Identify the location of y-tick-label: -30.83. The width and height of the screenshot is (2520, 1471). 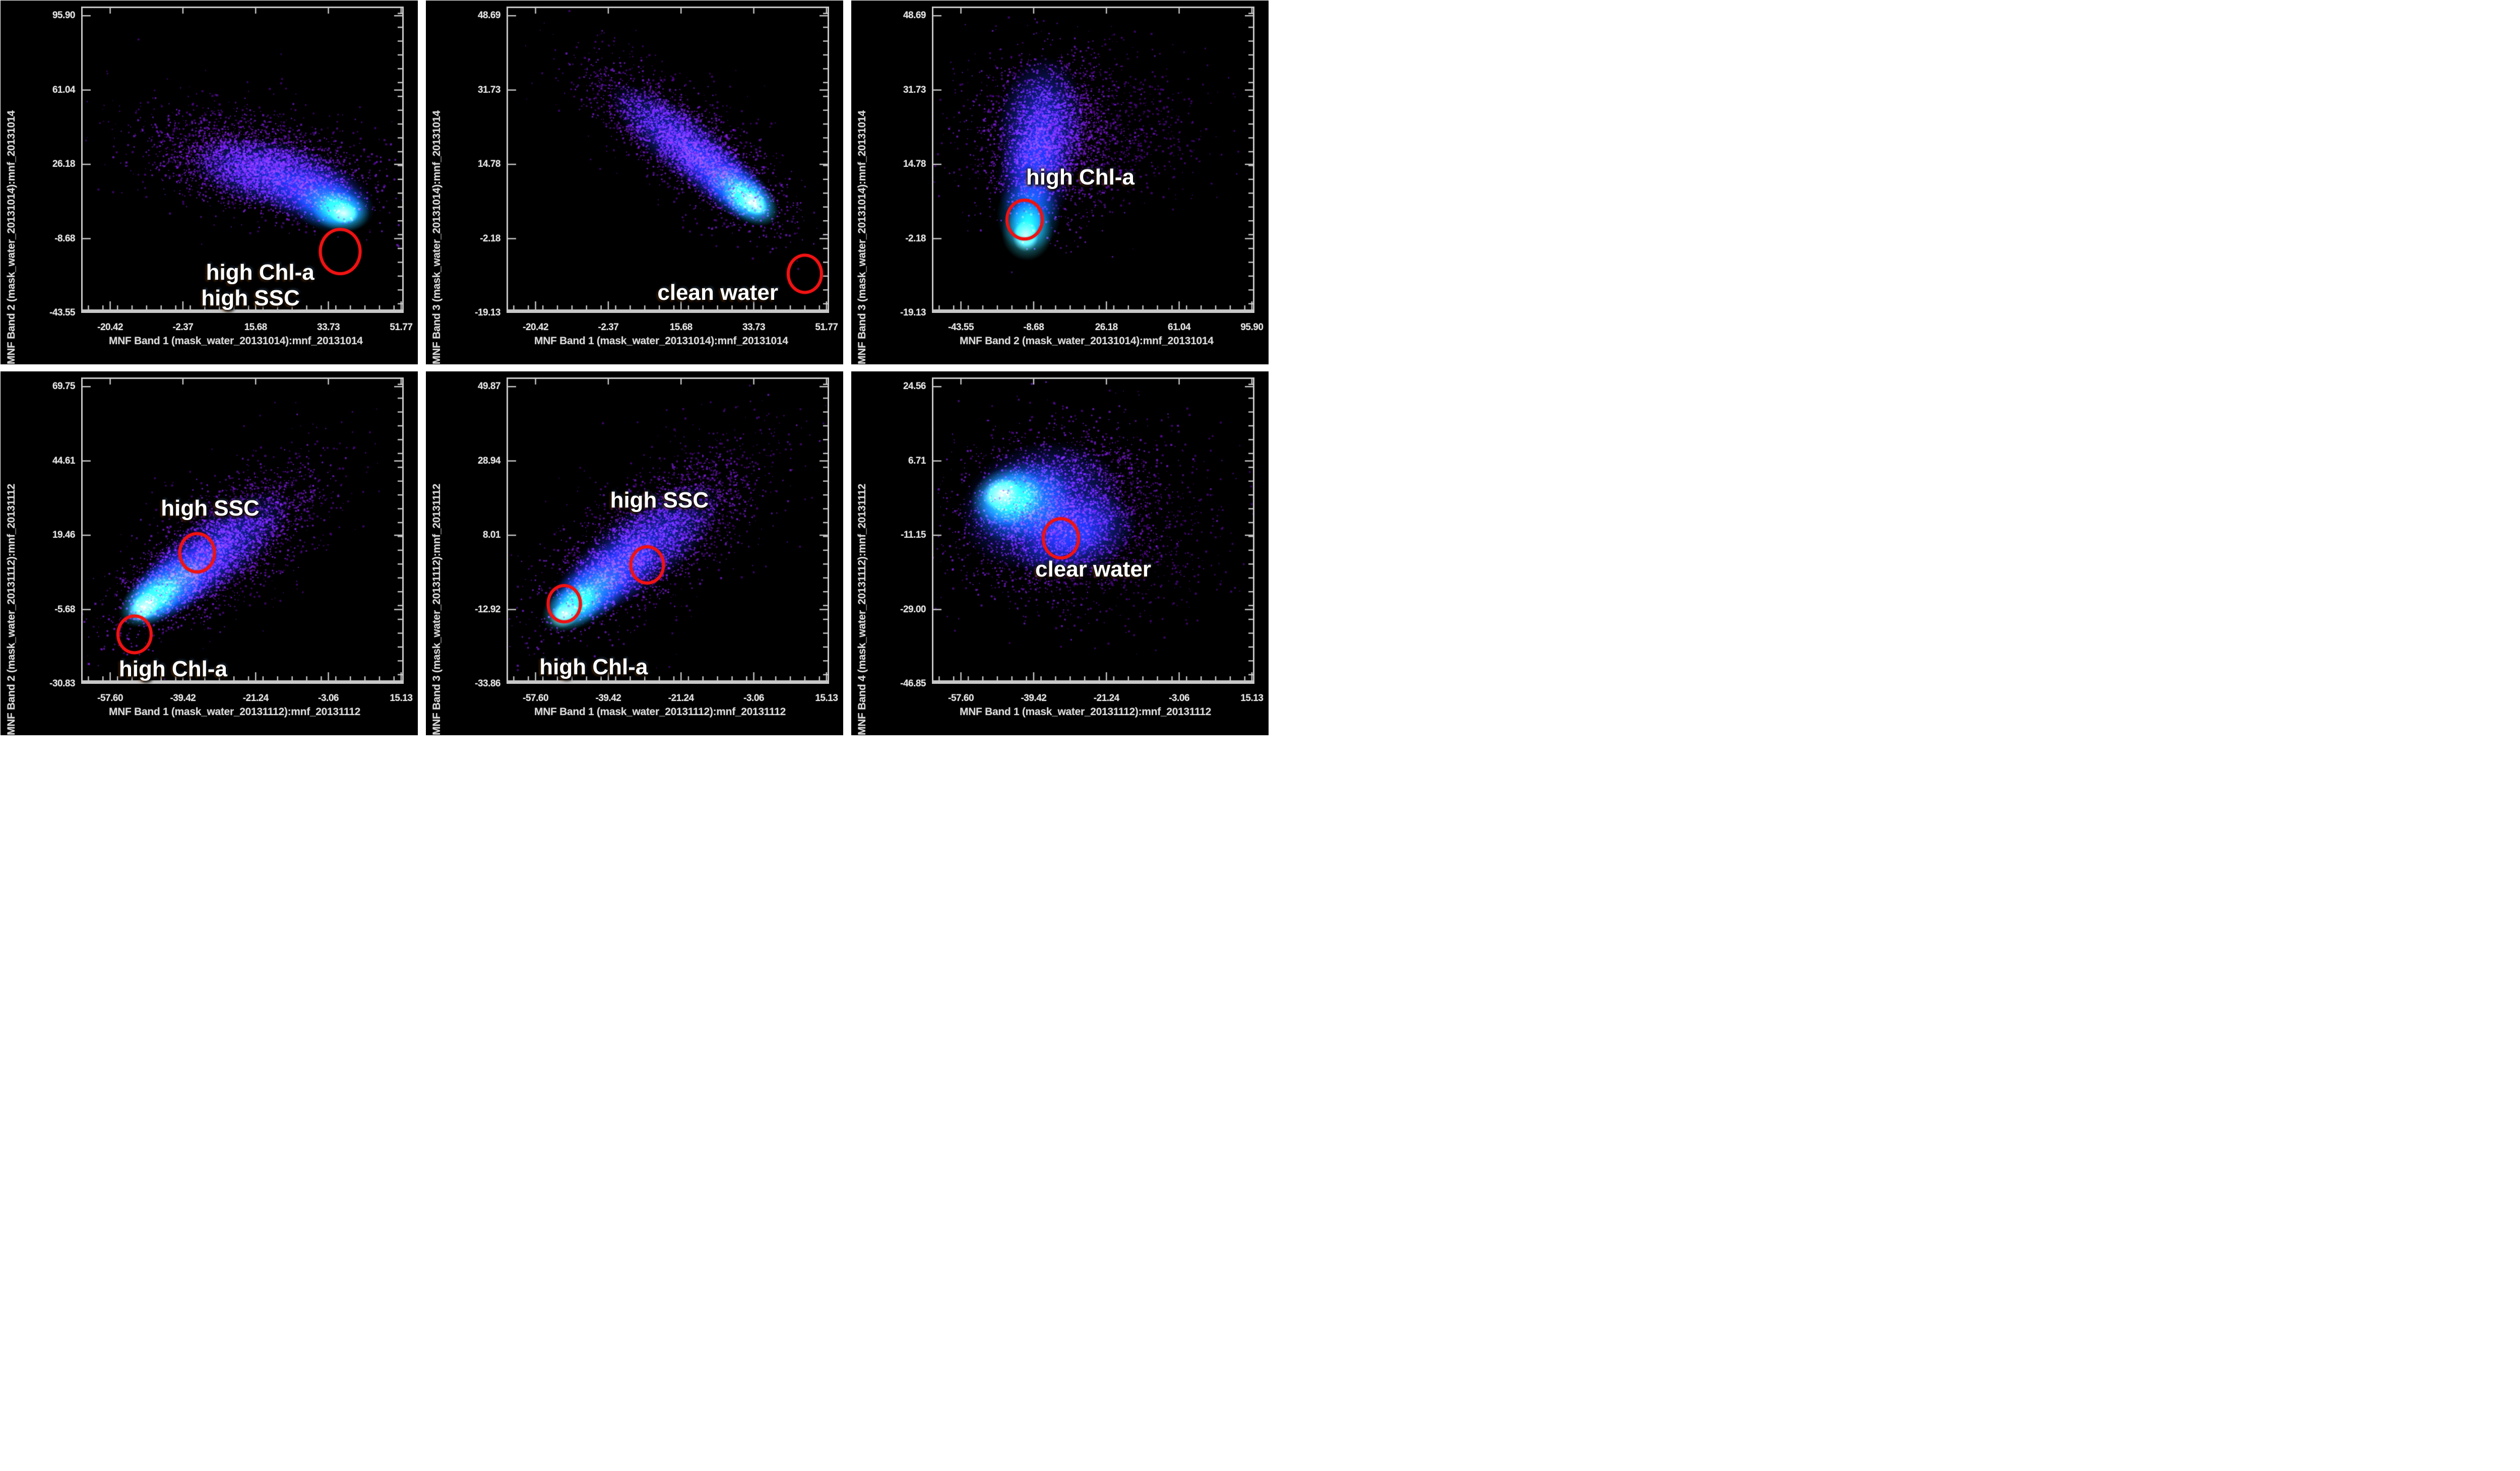
(62, 683).